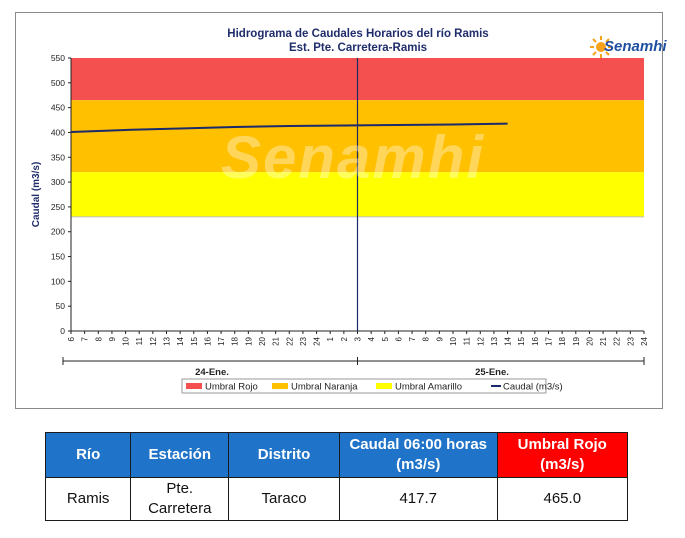  Describe the element at coordinates (248, 340) in the screenshot. I see `x-tick-label-13: 19` at that location.